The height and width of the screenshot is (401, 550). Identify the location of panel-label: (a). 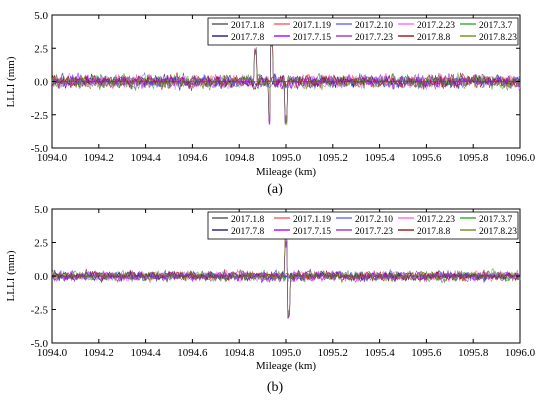
(275, 189).